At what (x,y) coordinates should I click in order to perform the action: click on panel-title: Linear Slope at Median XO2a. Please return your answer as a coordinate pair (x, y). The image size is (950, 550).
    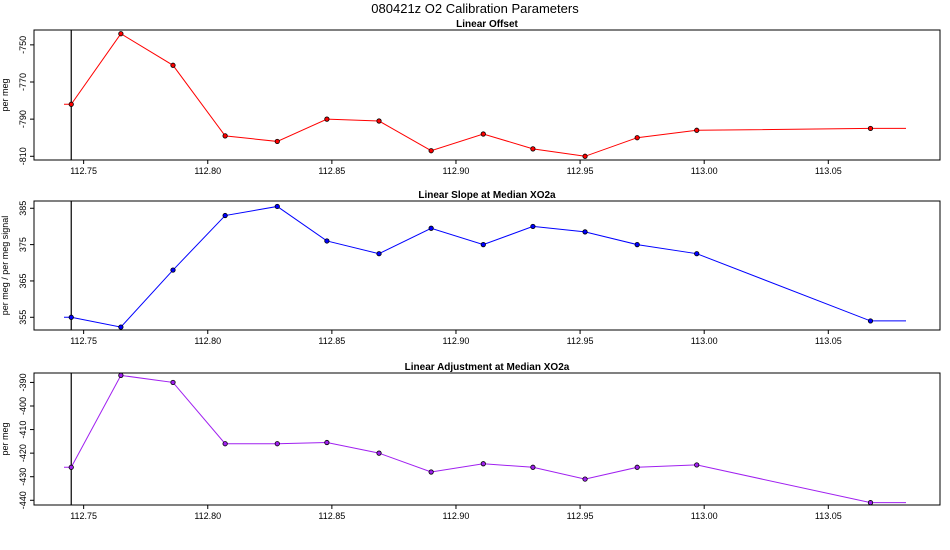
    Looking at the image, I should click on (487, 195).